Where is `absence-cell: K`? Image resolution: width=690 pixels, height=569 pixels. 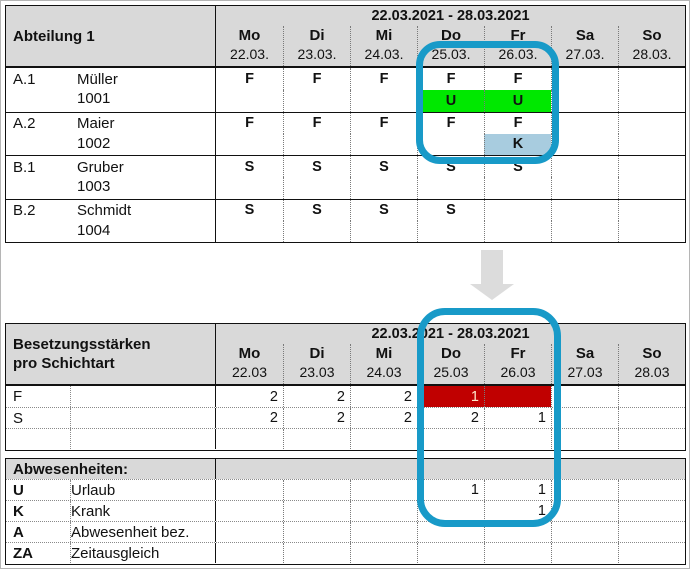 absence-cell: K is located at coordinates (517, 144).